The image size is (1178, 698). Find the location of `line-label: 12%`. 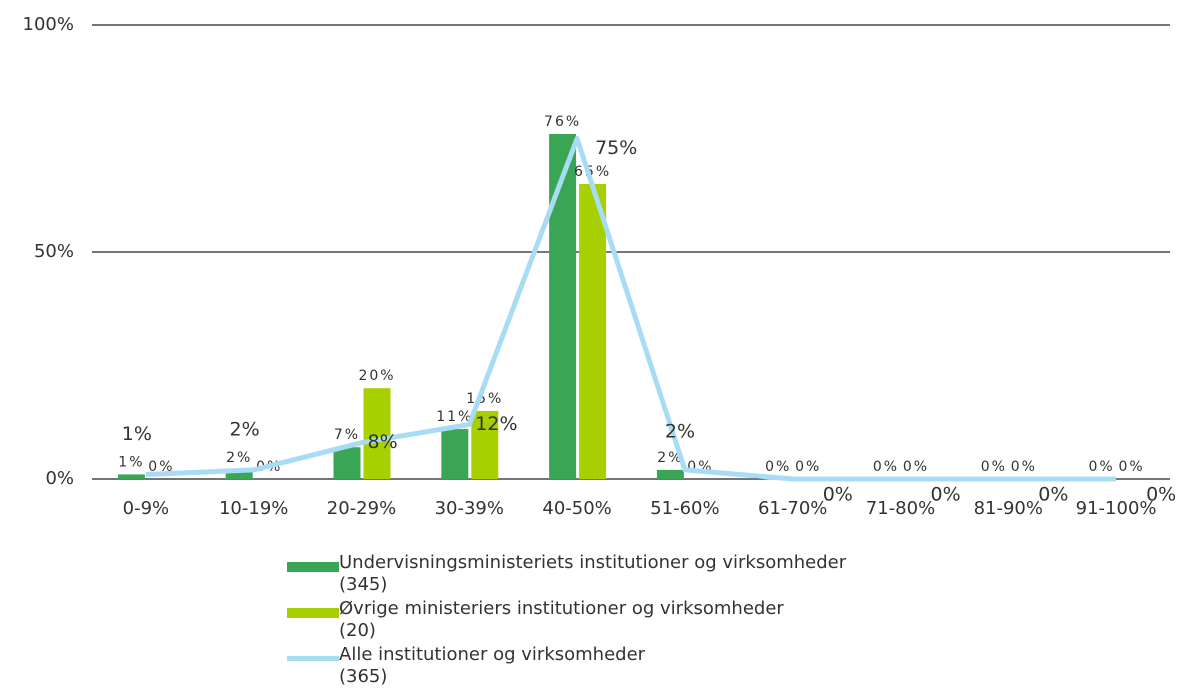

line-label: 12% is located at coordinates (496, 424).